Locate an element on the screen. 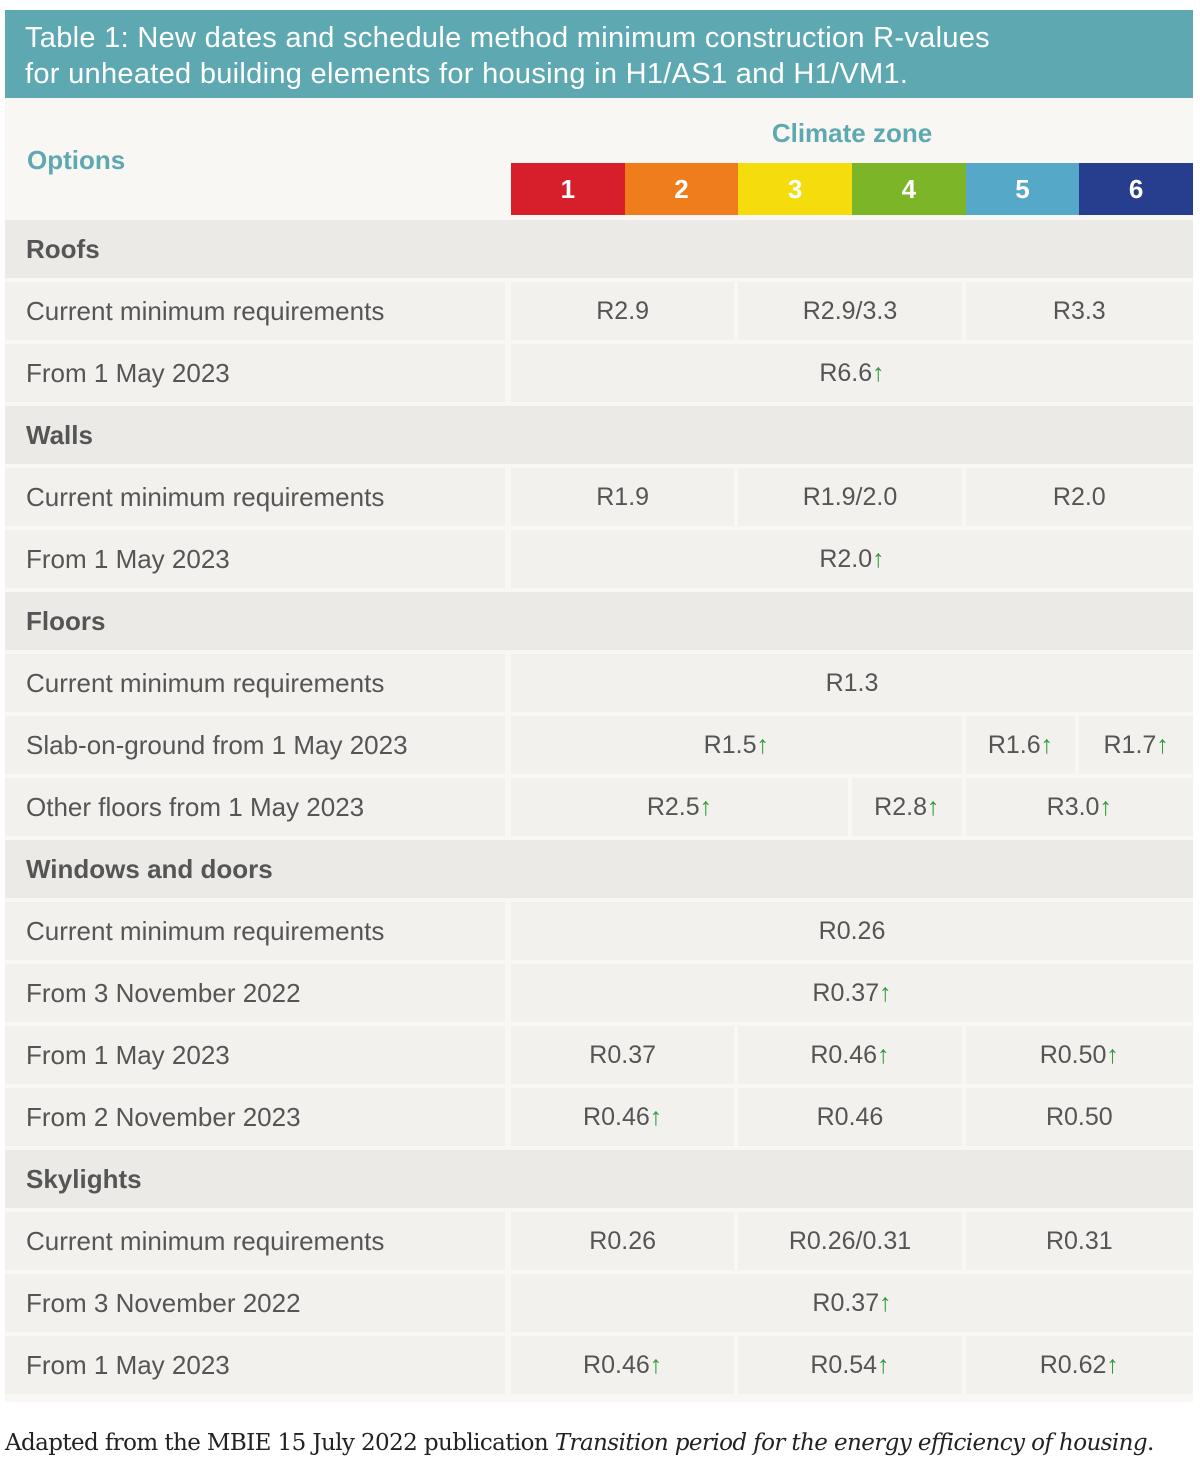  value-cell: R2.5 ↑ is located at coordinates (679, 807).